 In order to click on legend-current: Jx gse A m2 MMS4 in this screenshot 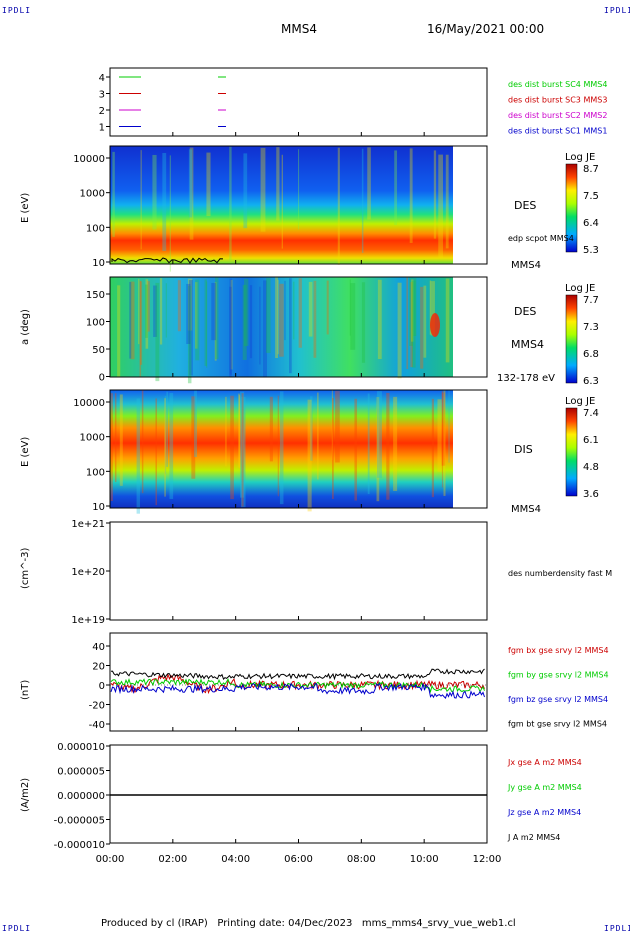, I will do `click(544, 762)`.